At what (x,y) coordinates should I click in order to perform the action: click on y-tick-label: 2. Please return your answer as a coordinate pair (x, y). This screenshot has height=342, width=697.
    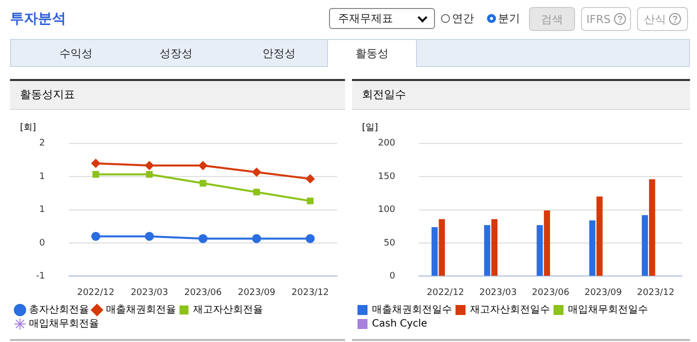
    Looking at the image, I should click on (42, 143).